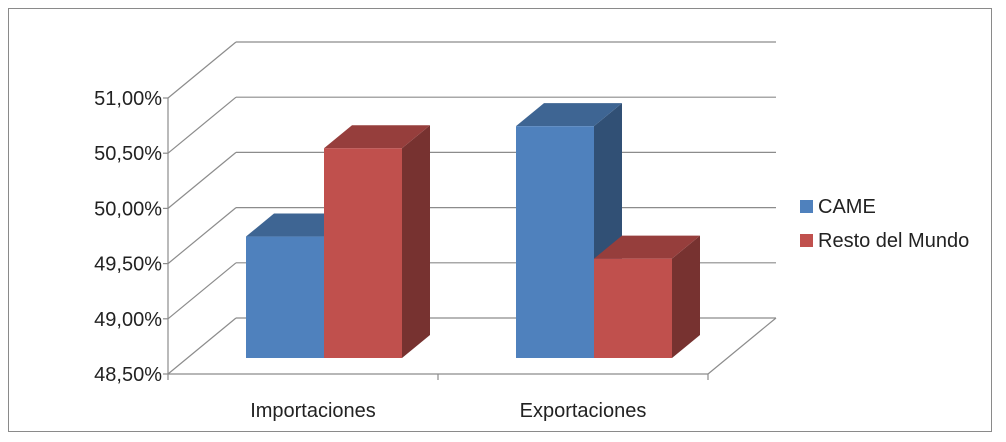 Image resolution: width=1006 pixels, height=442 pixels. What do you see at coordinates (893, 241) in the screenshot?
I see `legend-label: Resto del Mundo` at bounding box center [893, 241].